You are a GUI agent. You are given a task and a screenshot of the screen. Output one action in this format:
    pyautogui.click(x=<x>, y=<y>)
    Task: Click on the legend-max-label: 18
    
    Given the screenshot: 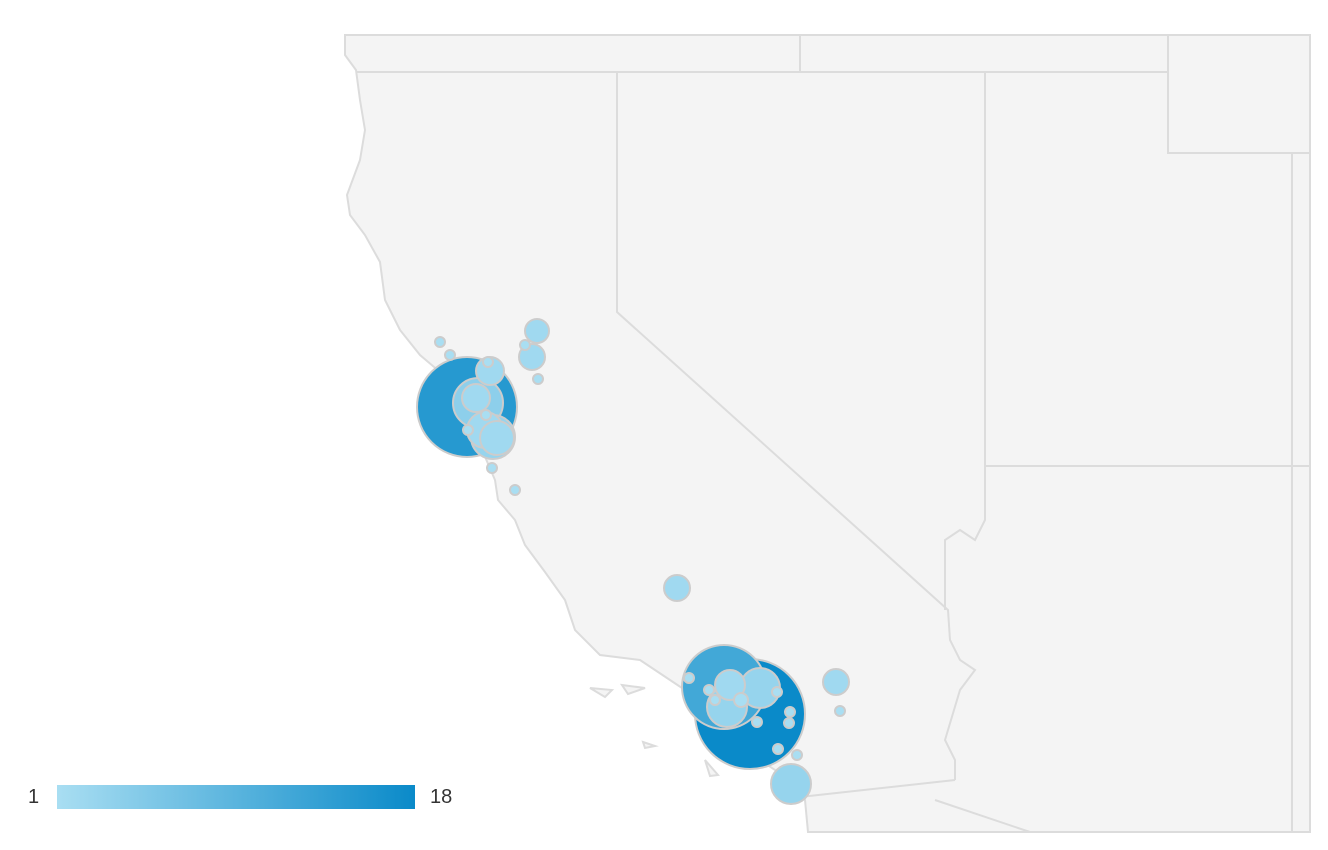 What is the action you would take?
    pyautogui.click(x=441, y=797)
    